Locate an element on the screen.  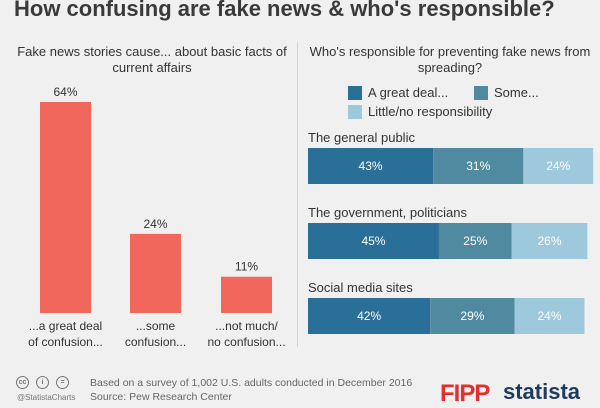
statista-handle: @StatistaCharts is located at coordinates (46, 397).